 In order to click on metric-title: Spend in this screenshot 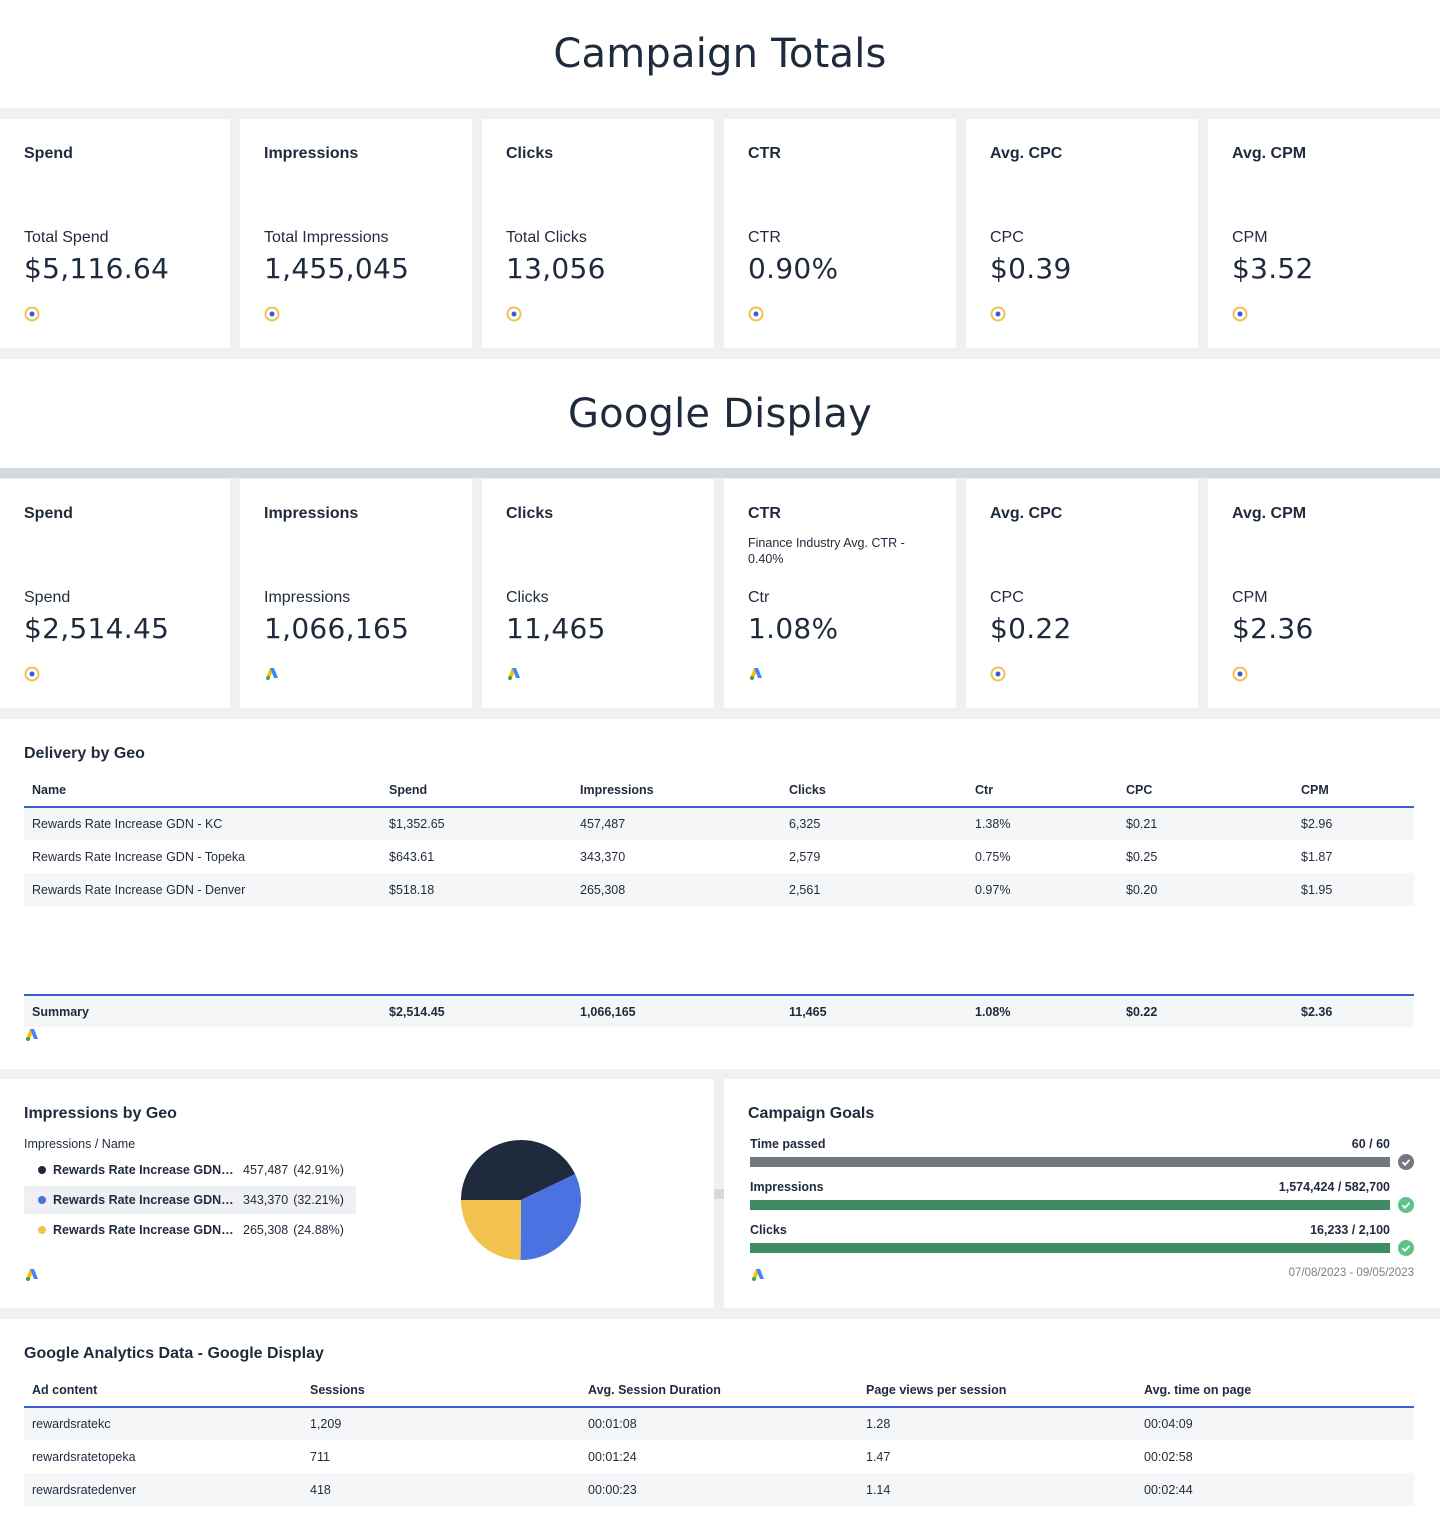, I will do `click(48, 513)`.